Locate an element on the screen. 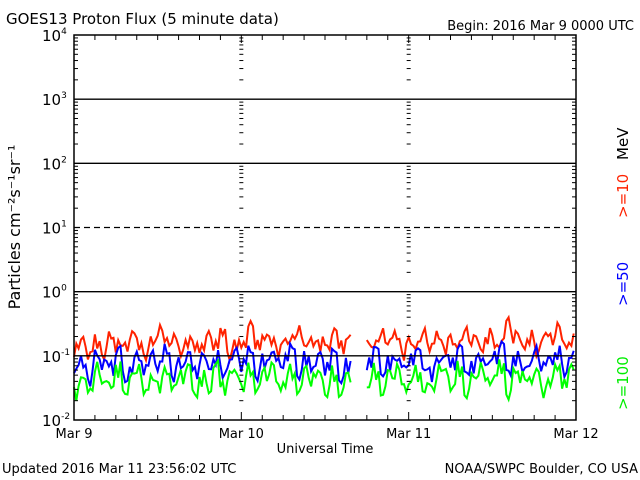 This screenshot has width=640, height=480. legend-ge10: >=10 is located at coordinates (623, 196).